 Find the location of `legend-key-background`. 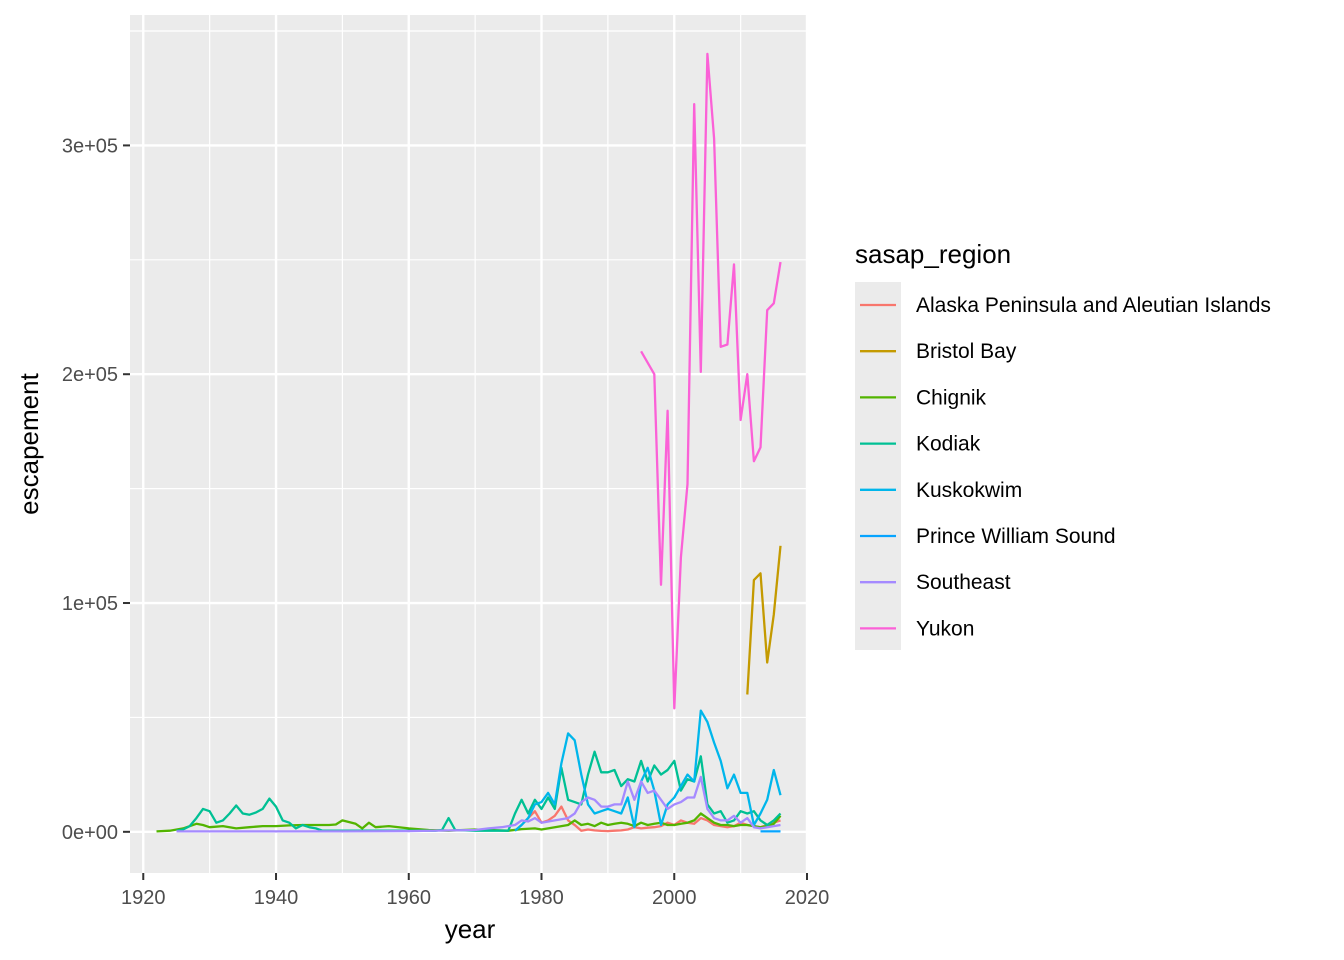

legend-key-background is located at coordinates (878, 466).